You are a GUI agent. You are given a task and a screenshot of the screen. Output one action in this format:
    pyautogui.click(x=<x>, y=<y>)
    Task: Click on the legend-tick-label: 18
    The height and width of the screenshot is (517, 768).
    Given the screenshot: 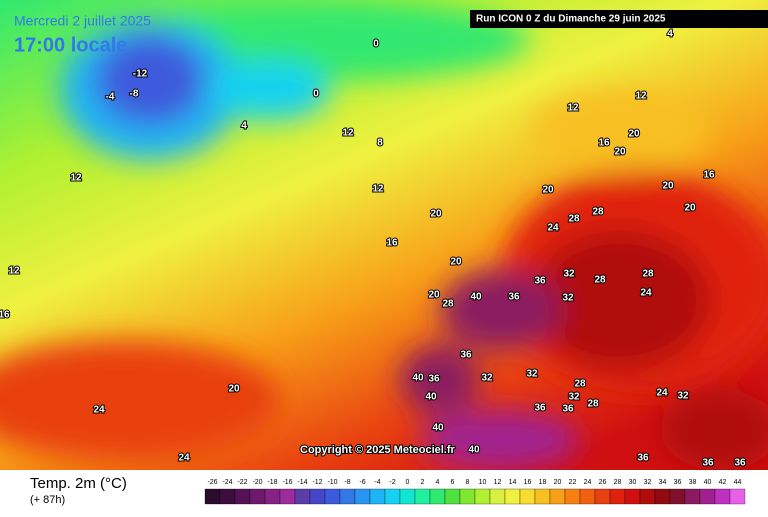 What is the action you would take?
    pyautogui.click(x=543, y=482)
    